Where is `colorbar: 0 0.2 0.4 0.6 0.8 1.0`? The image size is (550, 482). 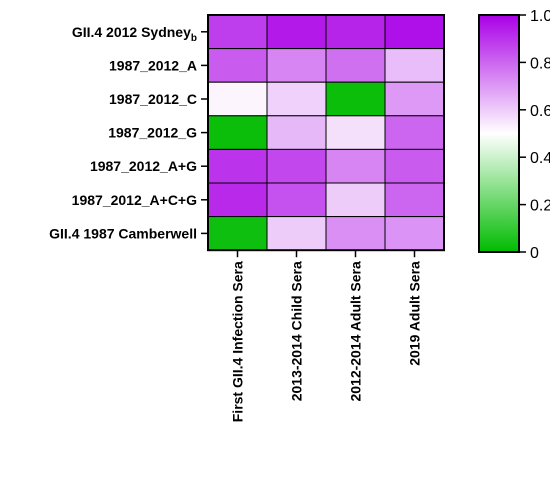
colorbar: 0 0.2 0.4 0.6 0.8 1.0 is located at coordinates (514, 135).